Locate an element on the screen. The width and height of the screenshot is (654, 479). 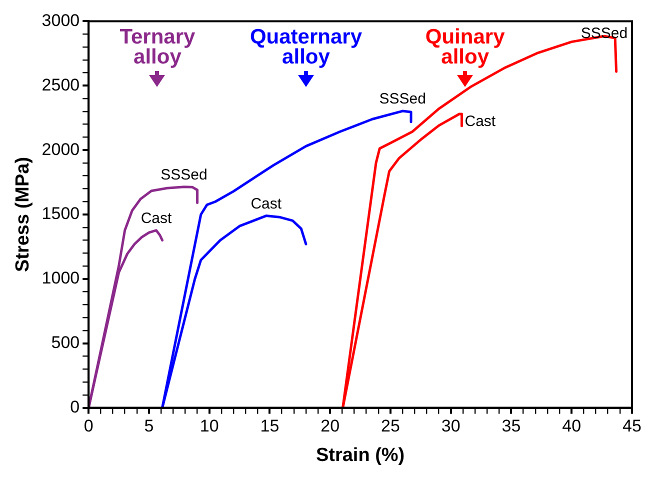
y-tick-label: 3000 is located at coordinates (61, 20).